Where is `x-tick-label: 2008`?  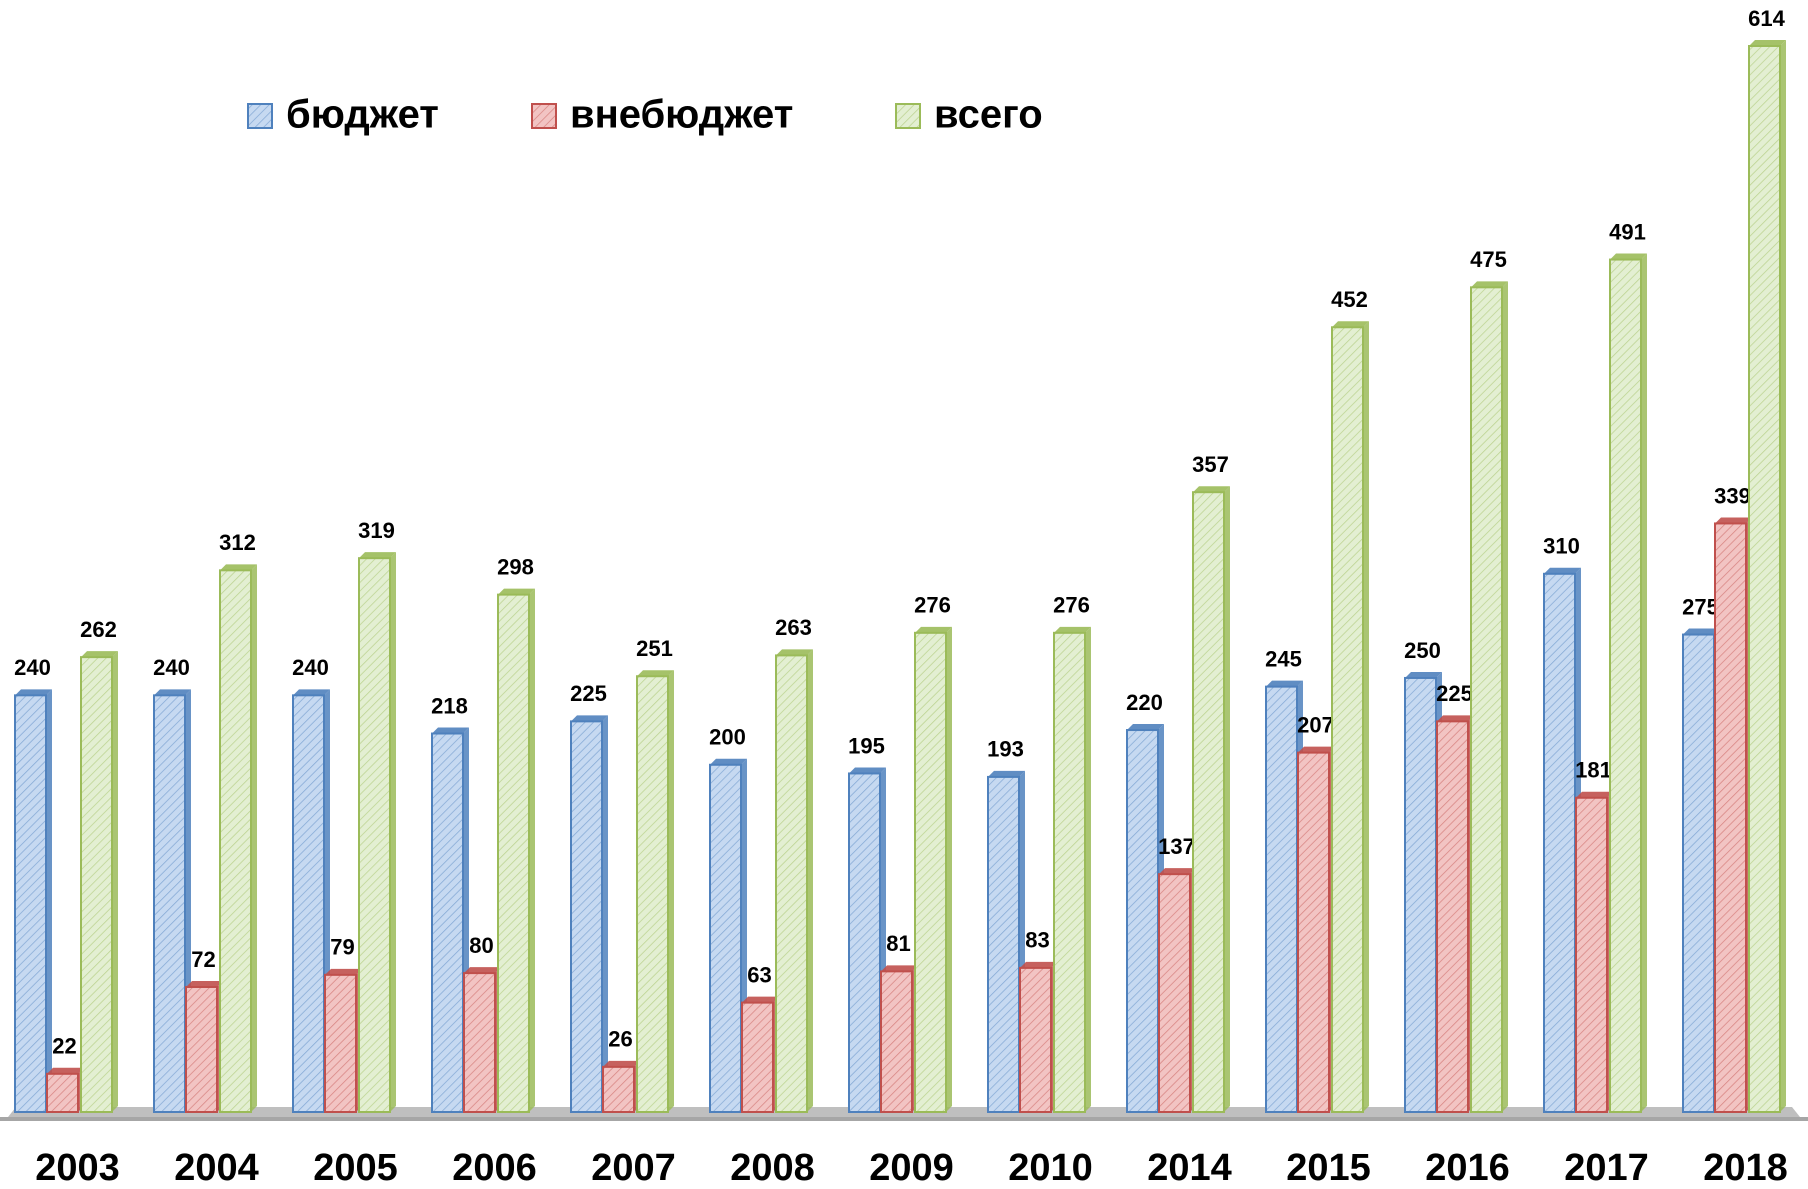
x-tick-label: 2008 is located at coordinates (772, 1168).